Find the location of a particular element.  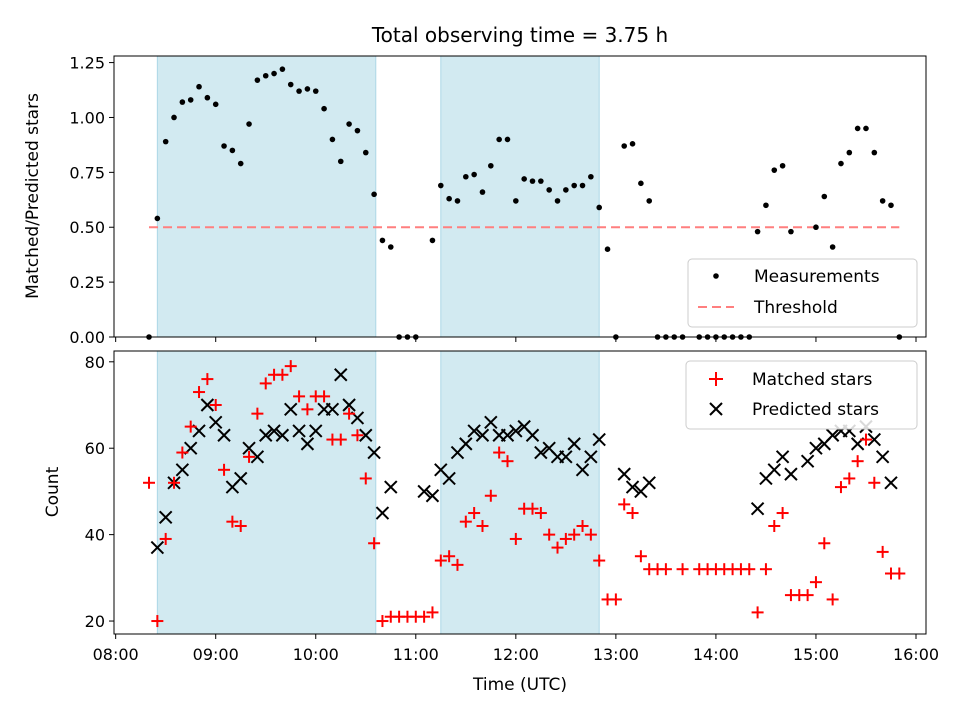

top-observing-band is located at coordinates (266, 196).